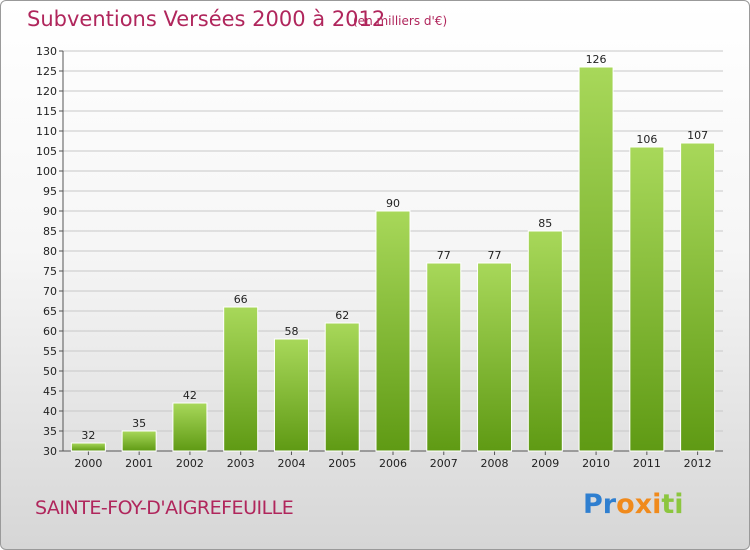 This screenshot has height=550, width=750. I want to click on bar-2008, so click(495, 357).